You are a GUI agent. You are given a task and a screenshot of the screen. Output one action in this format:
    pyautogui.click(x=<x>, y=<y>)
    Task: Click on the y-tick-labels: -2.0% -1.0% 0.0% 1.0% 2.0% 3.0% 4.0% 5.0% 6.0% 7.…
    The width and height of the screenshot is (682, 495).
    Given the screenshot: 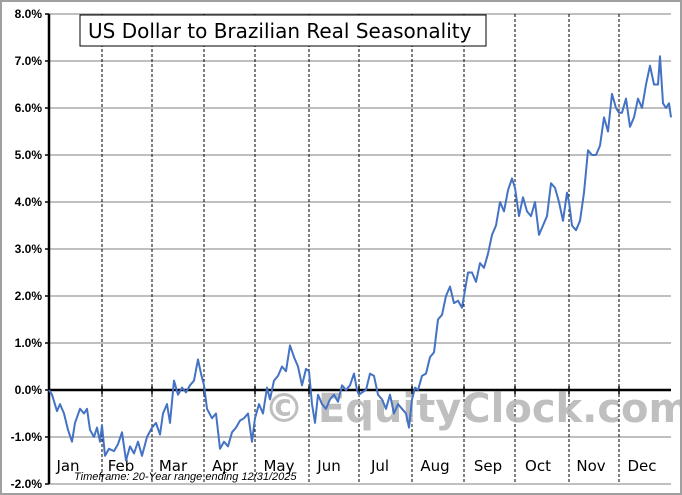 What is the action you would take?
    pyautogui.click(x=27, y=249)
    